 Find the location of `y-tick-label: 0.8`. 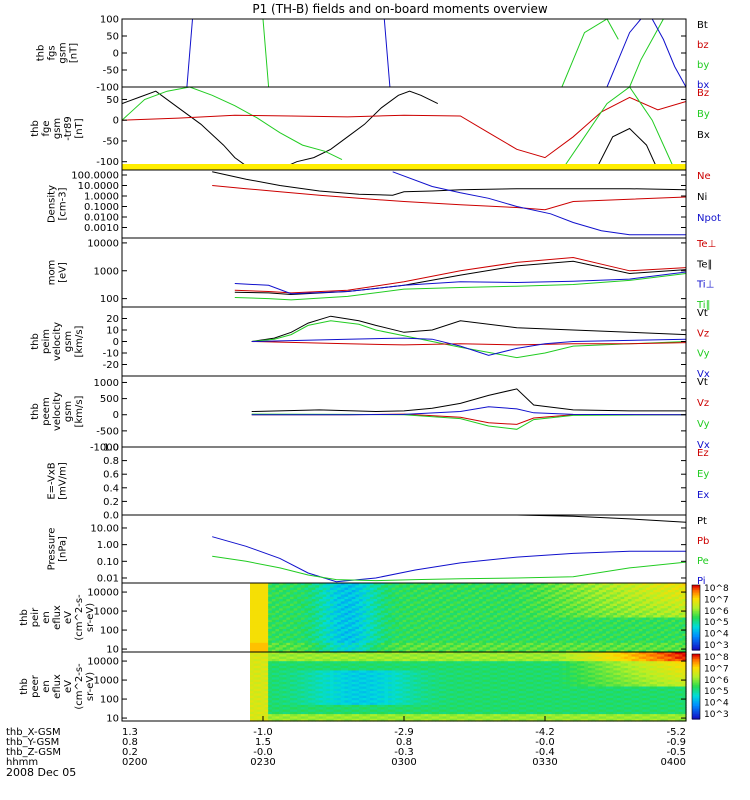

y-tick-label: 0.8 is located at coordinates (111, 461).